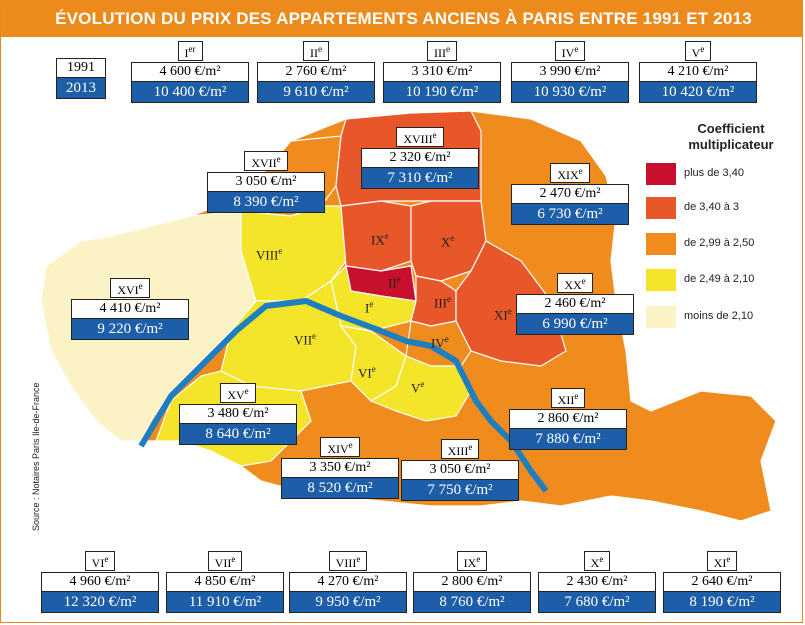 The width and height of the screenshot is (805, 625). Describe the element at coordinates (420, 178) in the screenshot. I see `price-2013: 7 310 €/m²` at that location.